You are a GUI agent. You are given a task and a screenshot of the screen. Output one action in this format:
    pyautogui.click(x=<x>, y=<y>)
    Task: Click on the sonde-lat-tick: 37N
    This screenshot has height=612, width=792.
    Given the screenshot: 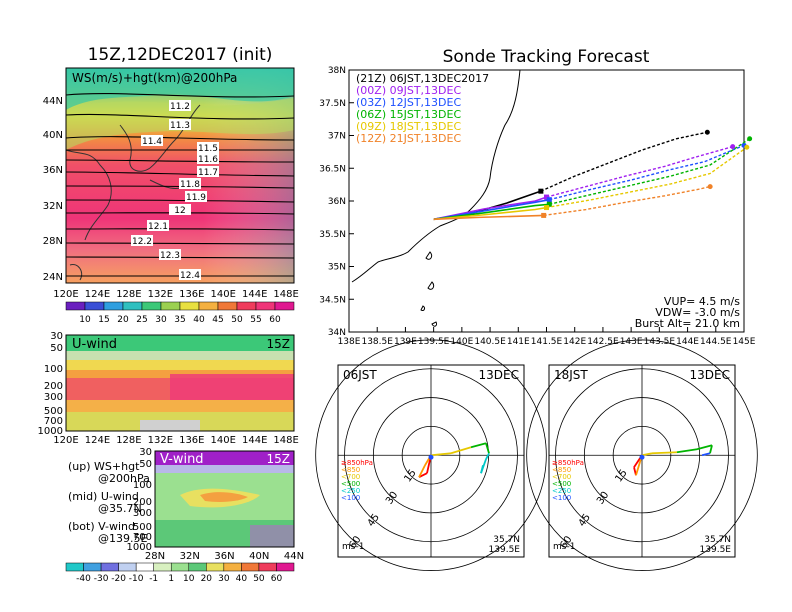 What is the action you would take?
    pyautogui.click(x=337, y=137)
    